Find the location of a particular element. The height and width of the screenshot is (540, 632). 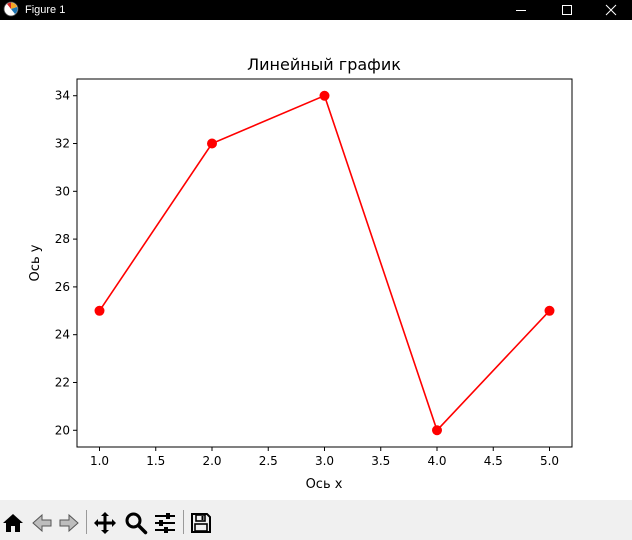

arrow-right-icon is located at coordinates (69, 523).